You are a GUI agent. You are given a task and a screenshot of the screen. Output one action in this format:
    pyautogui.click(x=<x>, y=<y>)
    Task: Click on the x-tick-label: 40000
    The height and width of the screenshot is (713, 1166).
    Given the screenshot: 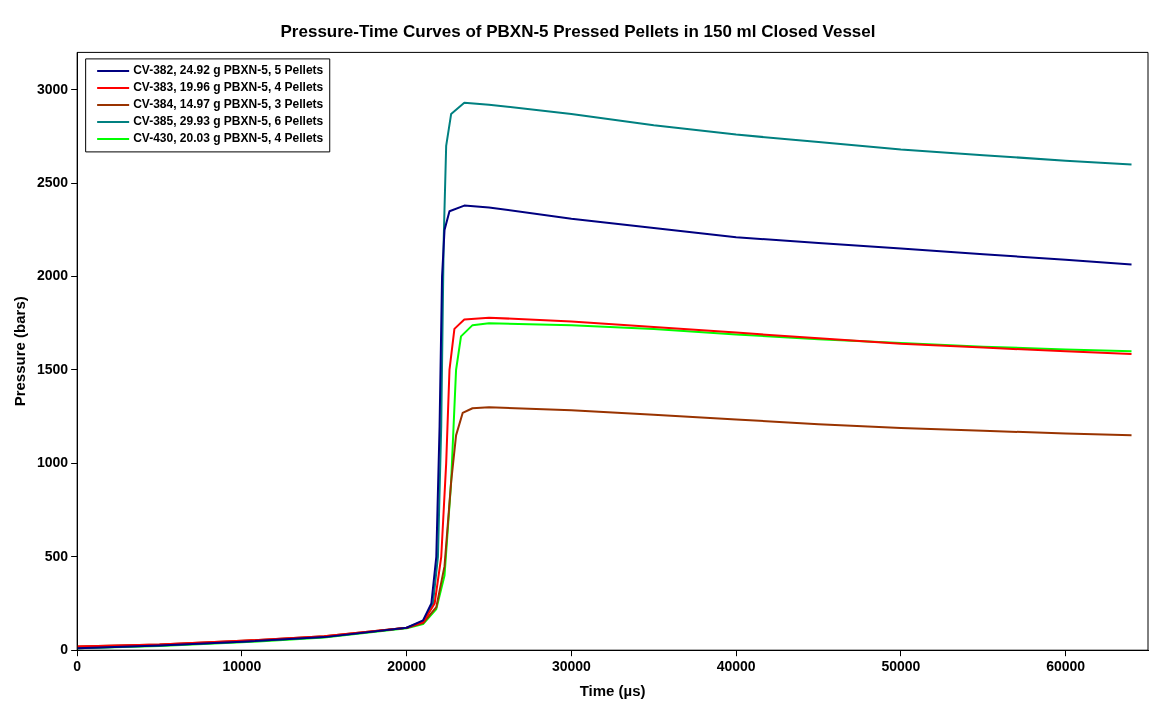 What is the action you would take?
    pyautogui.click(x=736, y=666)
    